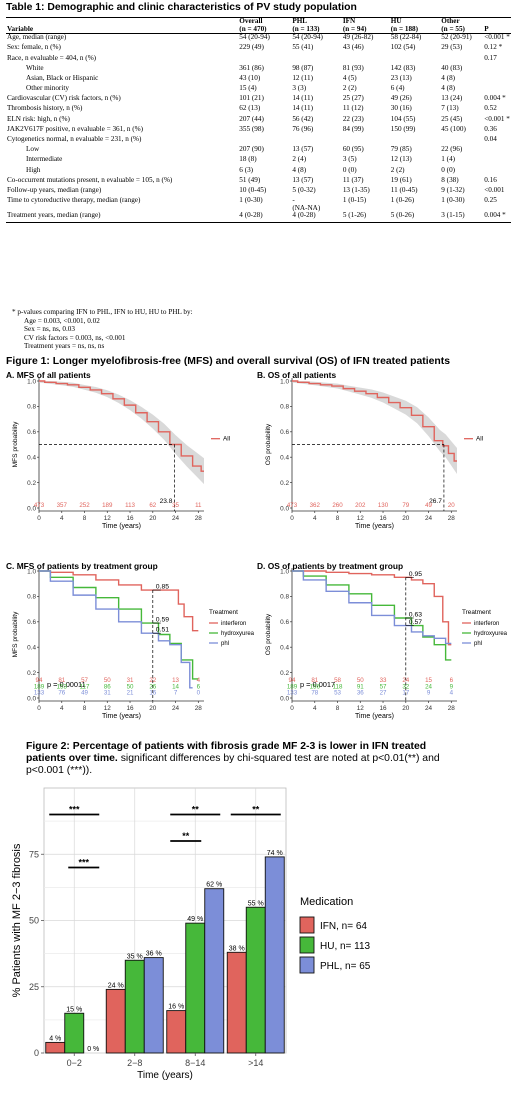  What do you see at coordinates (401, 108) in the screenshot?
I see `table-cell: 30 (16)` at bounding box center [401, 108].